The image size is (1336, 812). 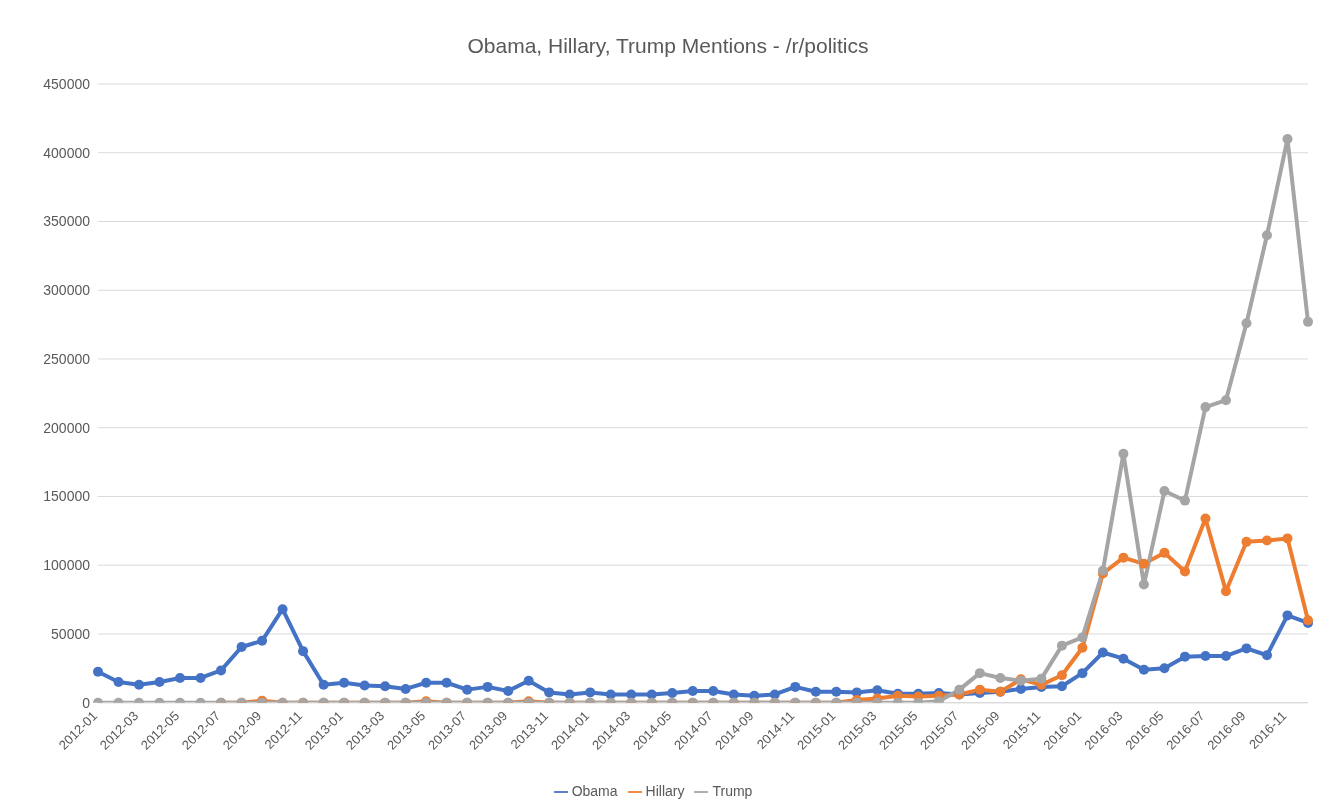 What do you see at coordinates (67, 83) in the screenshot?
I see `y-tick-label: 450000` at bounding box center [67, 83].